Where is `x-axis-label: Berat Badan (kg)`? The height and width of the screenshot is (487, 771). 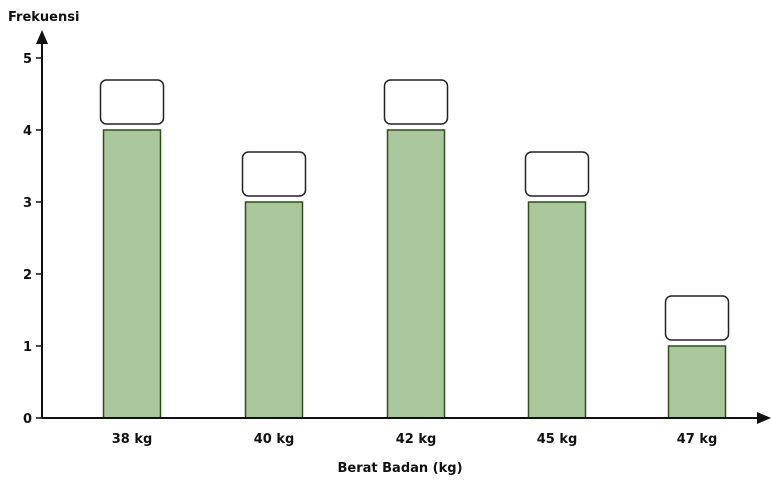
x-axis-label: Berat Badan (kg) is located at coordinates (399, 468).